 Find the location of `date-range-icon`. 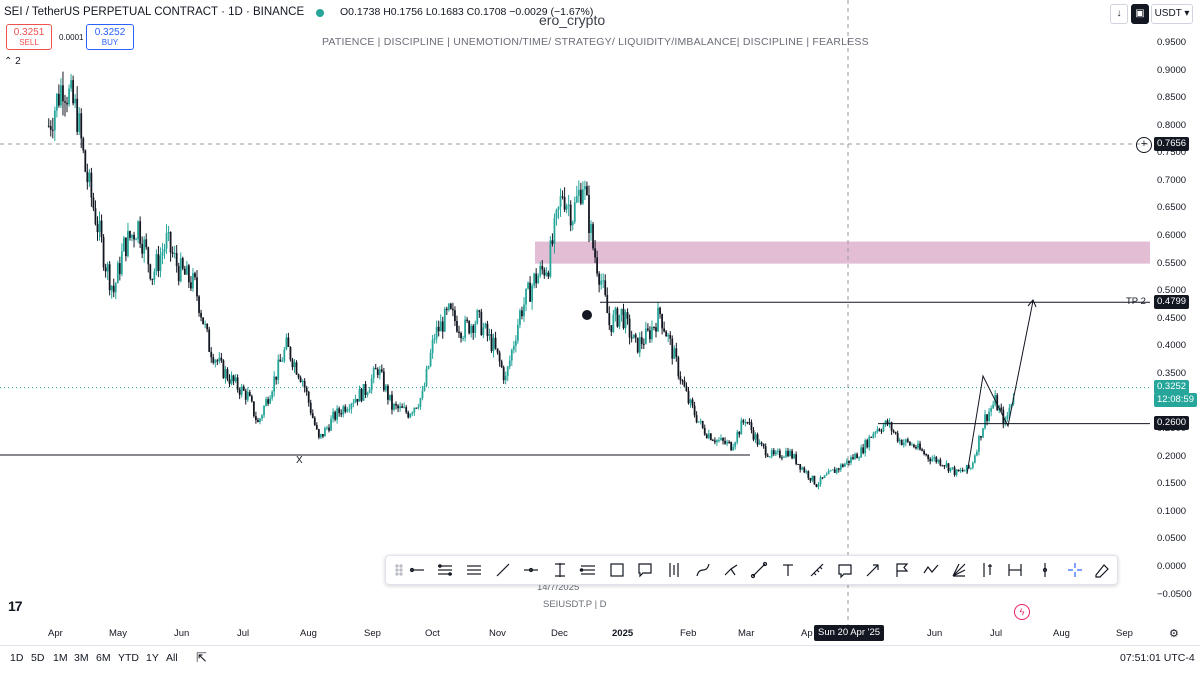

date-range-icon is located at coordinates (1015, 570).